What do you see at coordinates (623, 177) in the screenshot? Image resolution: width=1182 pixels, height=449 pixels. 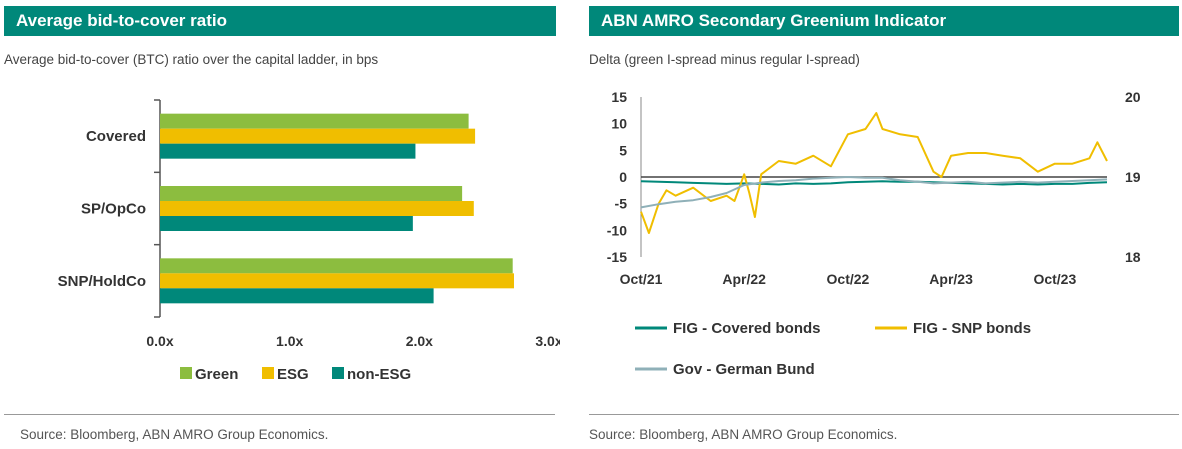 I see `y-tick-label: 0` at bounding box center [623, 177].